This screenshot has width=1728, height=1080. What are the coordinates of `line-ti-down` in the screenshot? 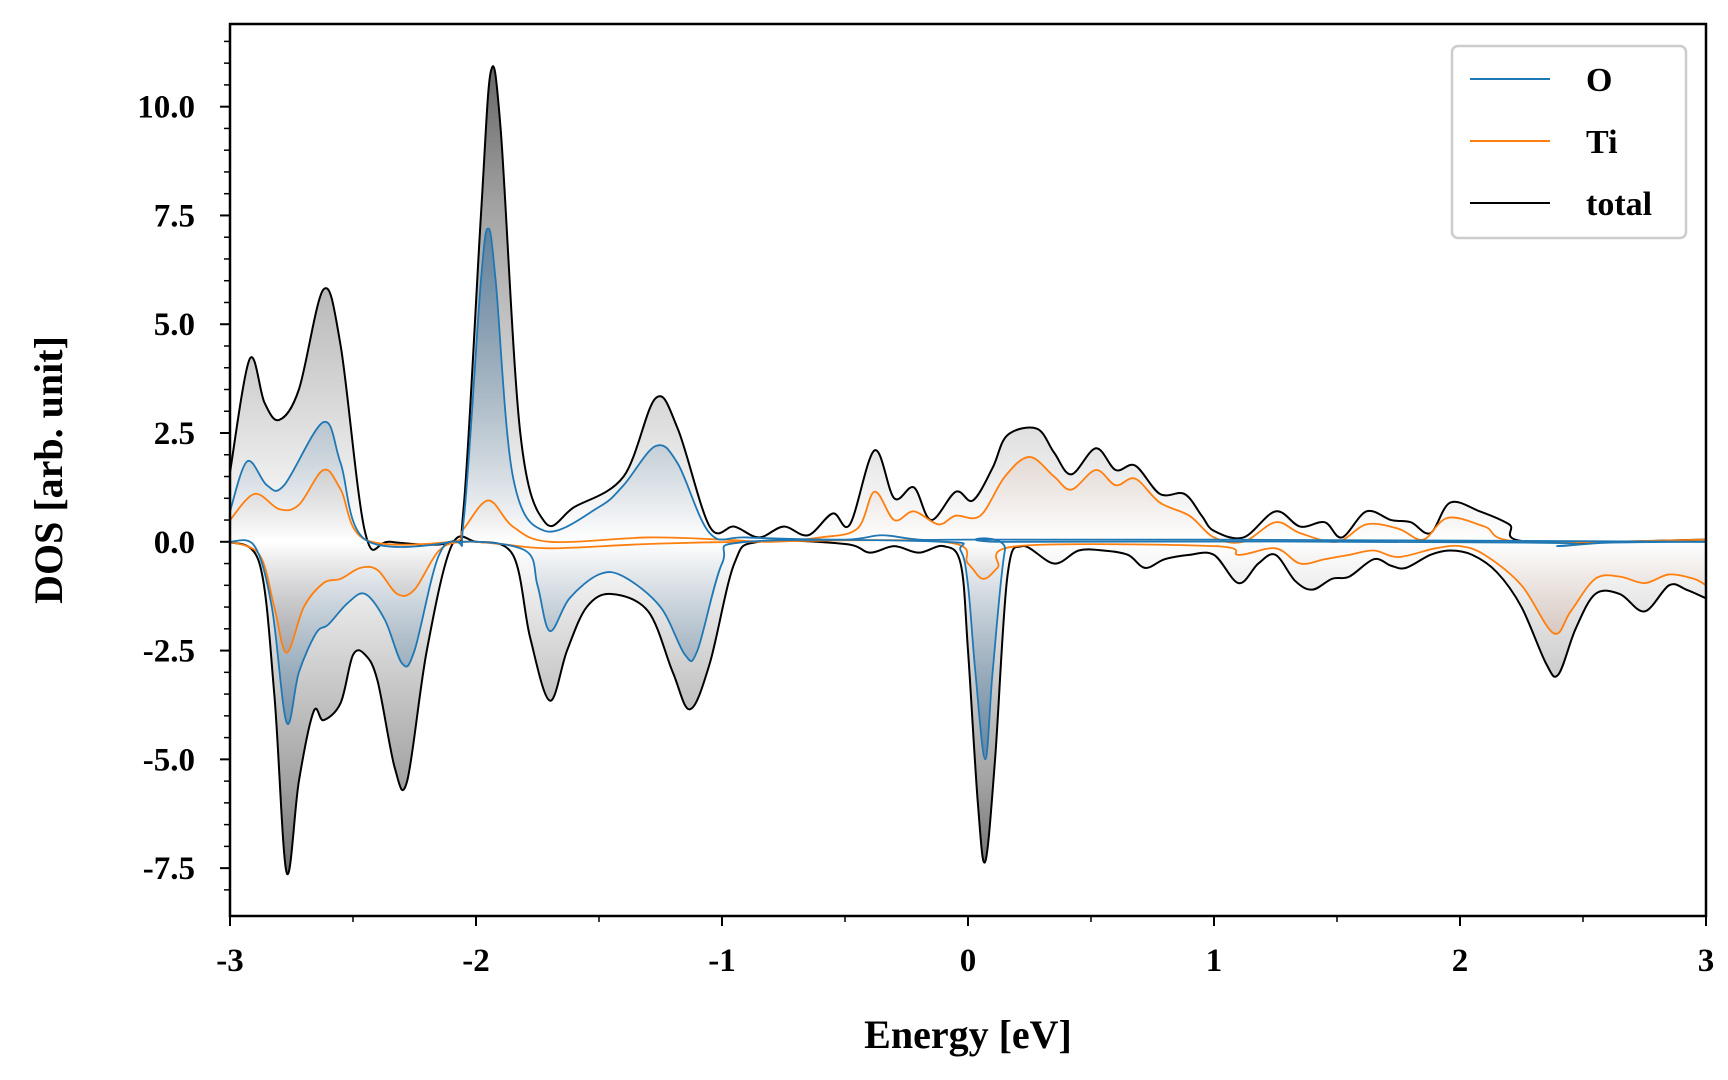 It's located at (968, 596).